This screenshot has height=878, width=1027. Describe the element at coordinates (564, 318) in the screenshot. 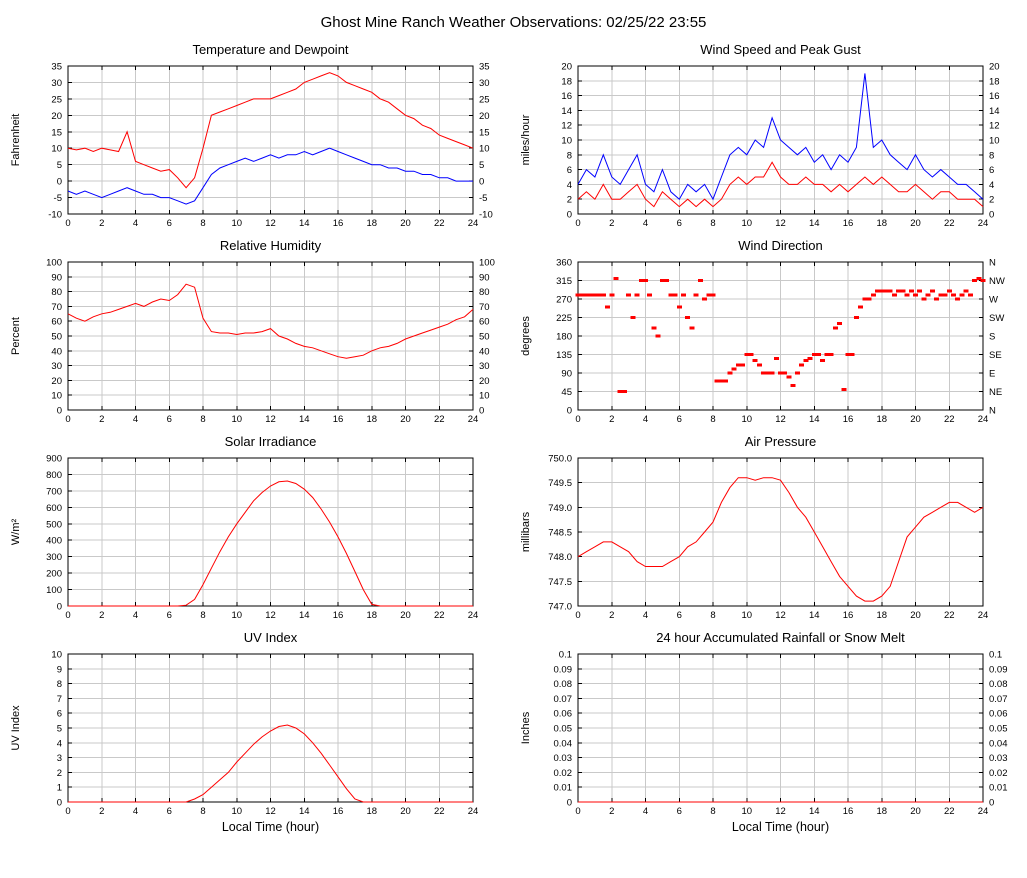

I see `svg-text: 225` at that location.